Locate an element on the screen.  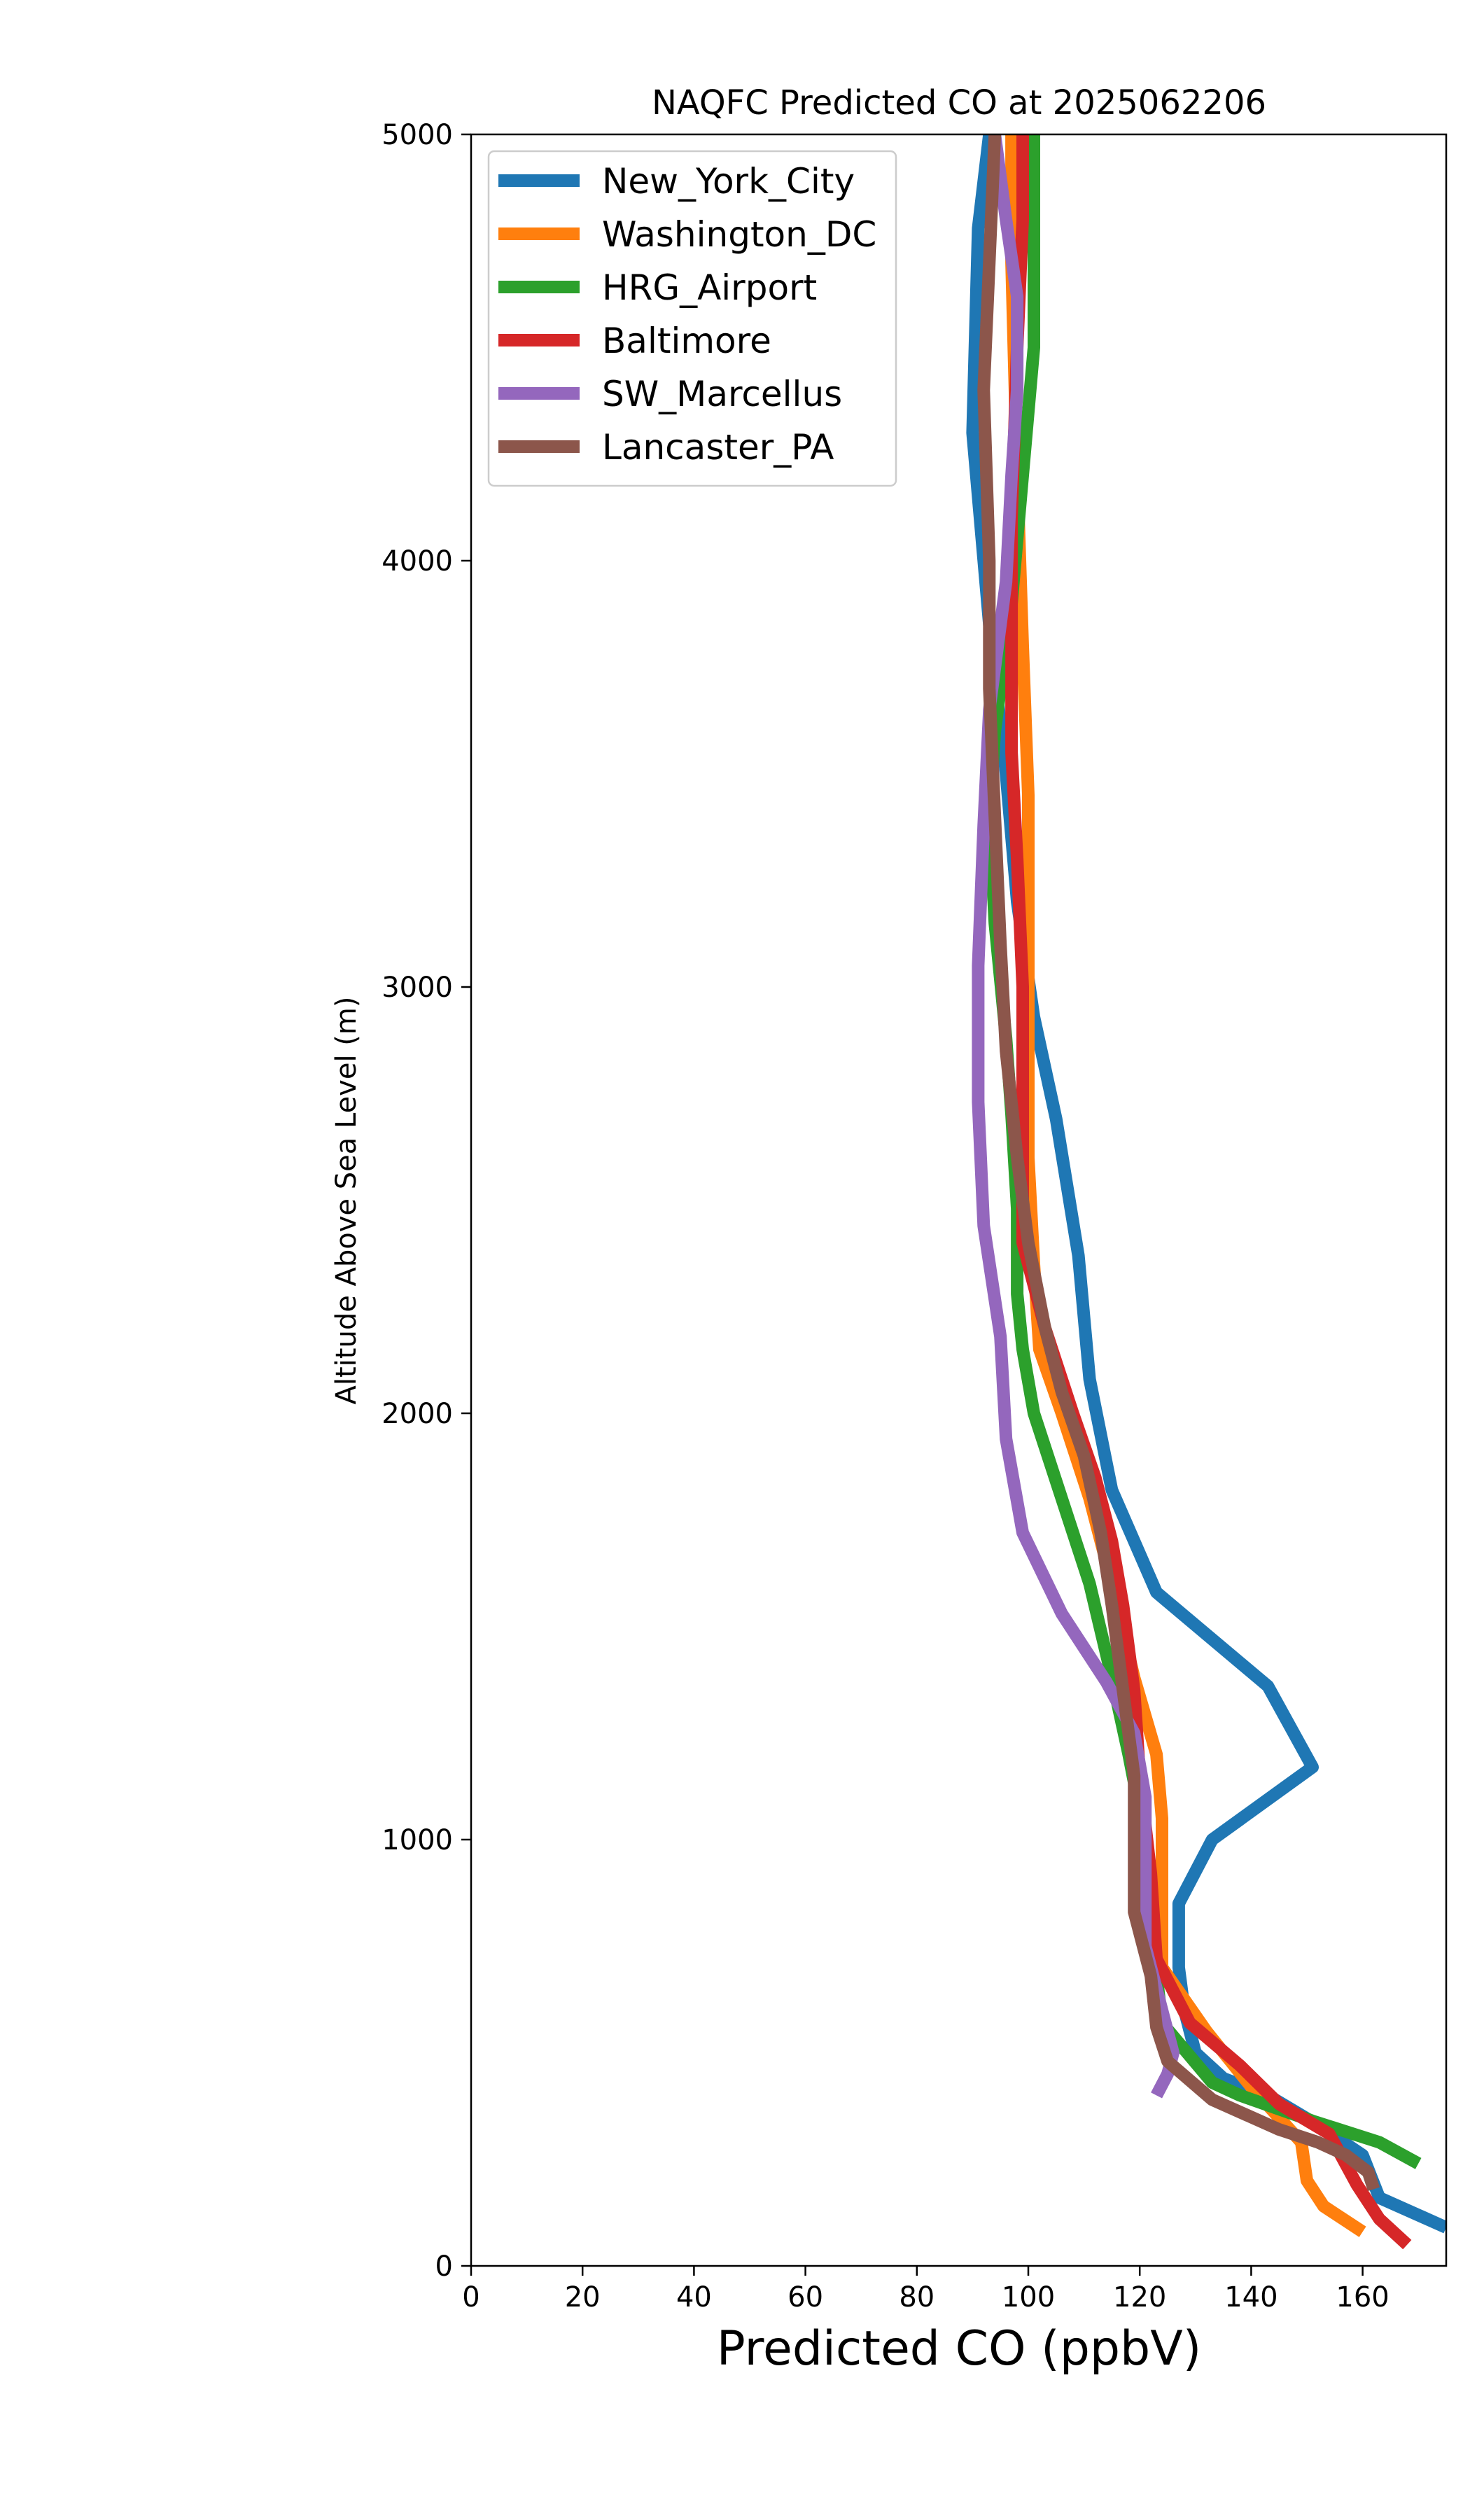
x-tick-label: 0 is located at coordinates (470, 2297).